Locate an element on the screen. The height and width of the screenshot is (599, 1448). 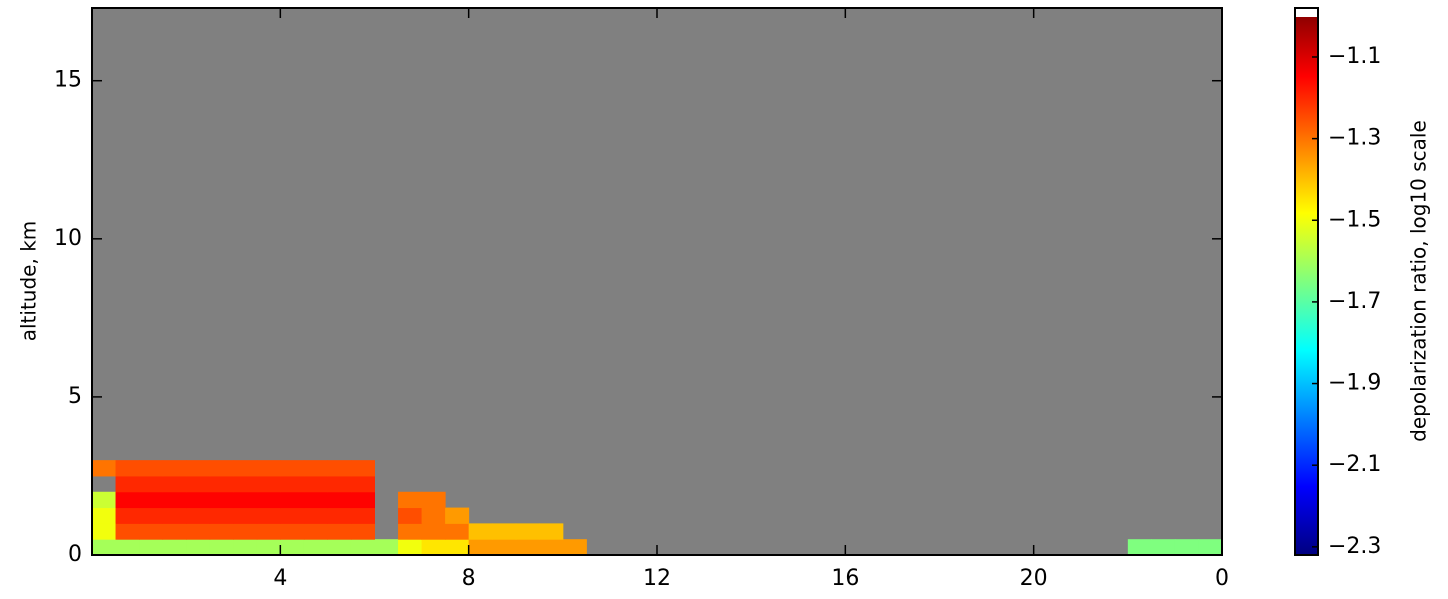
x-tick-label: 12 is located at coordinates (657, 578).